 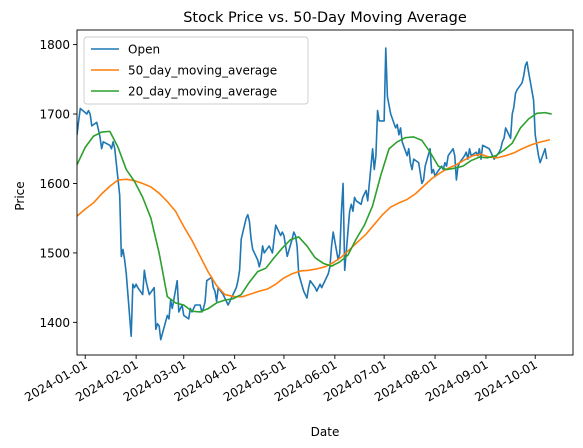 What do you see at coordinates (144, 50) in the screenshot?
I see `legend-label: Open` at bounding box center [144, 50].